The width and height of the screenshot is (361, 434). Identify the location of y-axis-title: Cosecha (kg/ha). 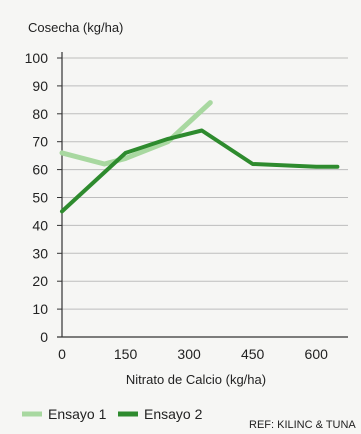
(75, 27).